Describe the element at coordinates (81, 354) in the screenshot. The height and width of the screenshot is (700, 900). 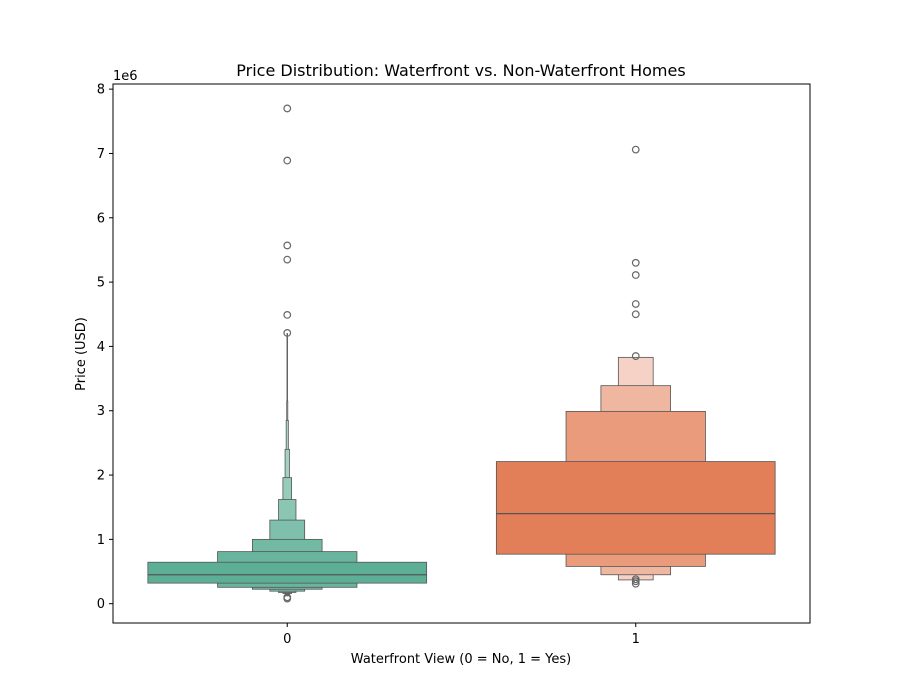
I see `y-axis-label: Price (USD)` at that location.